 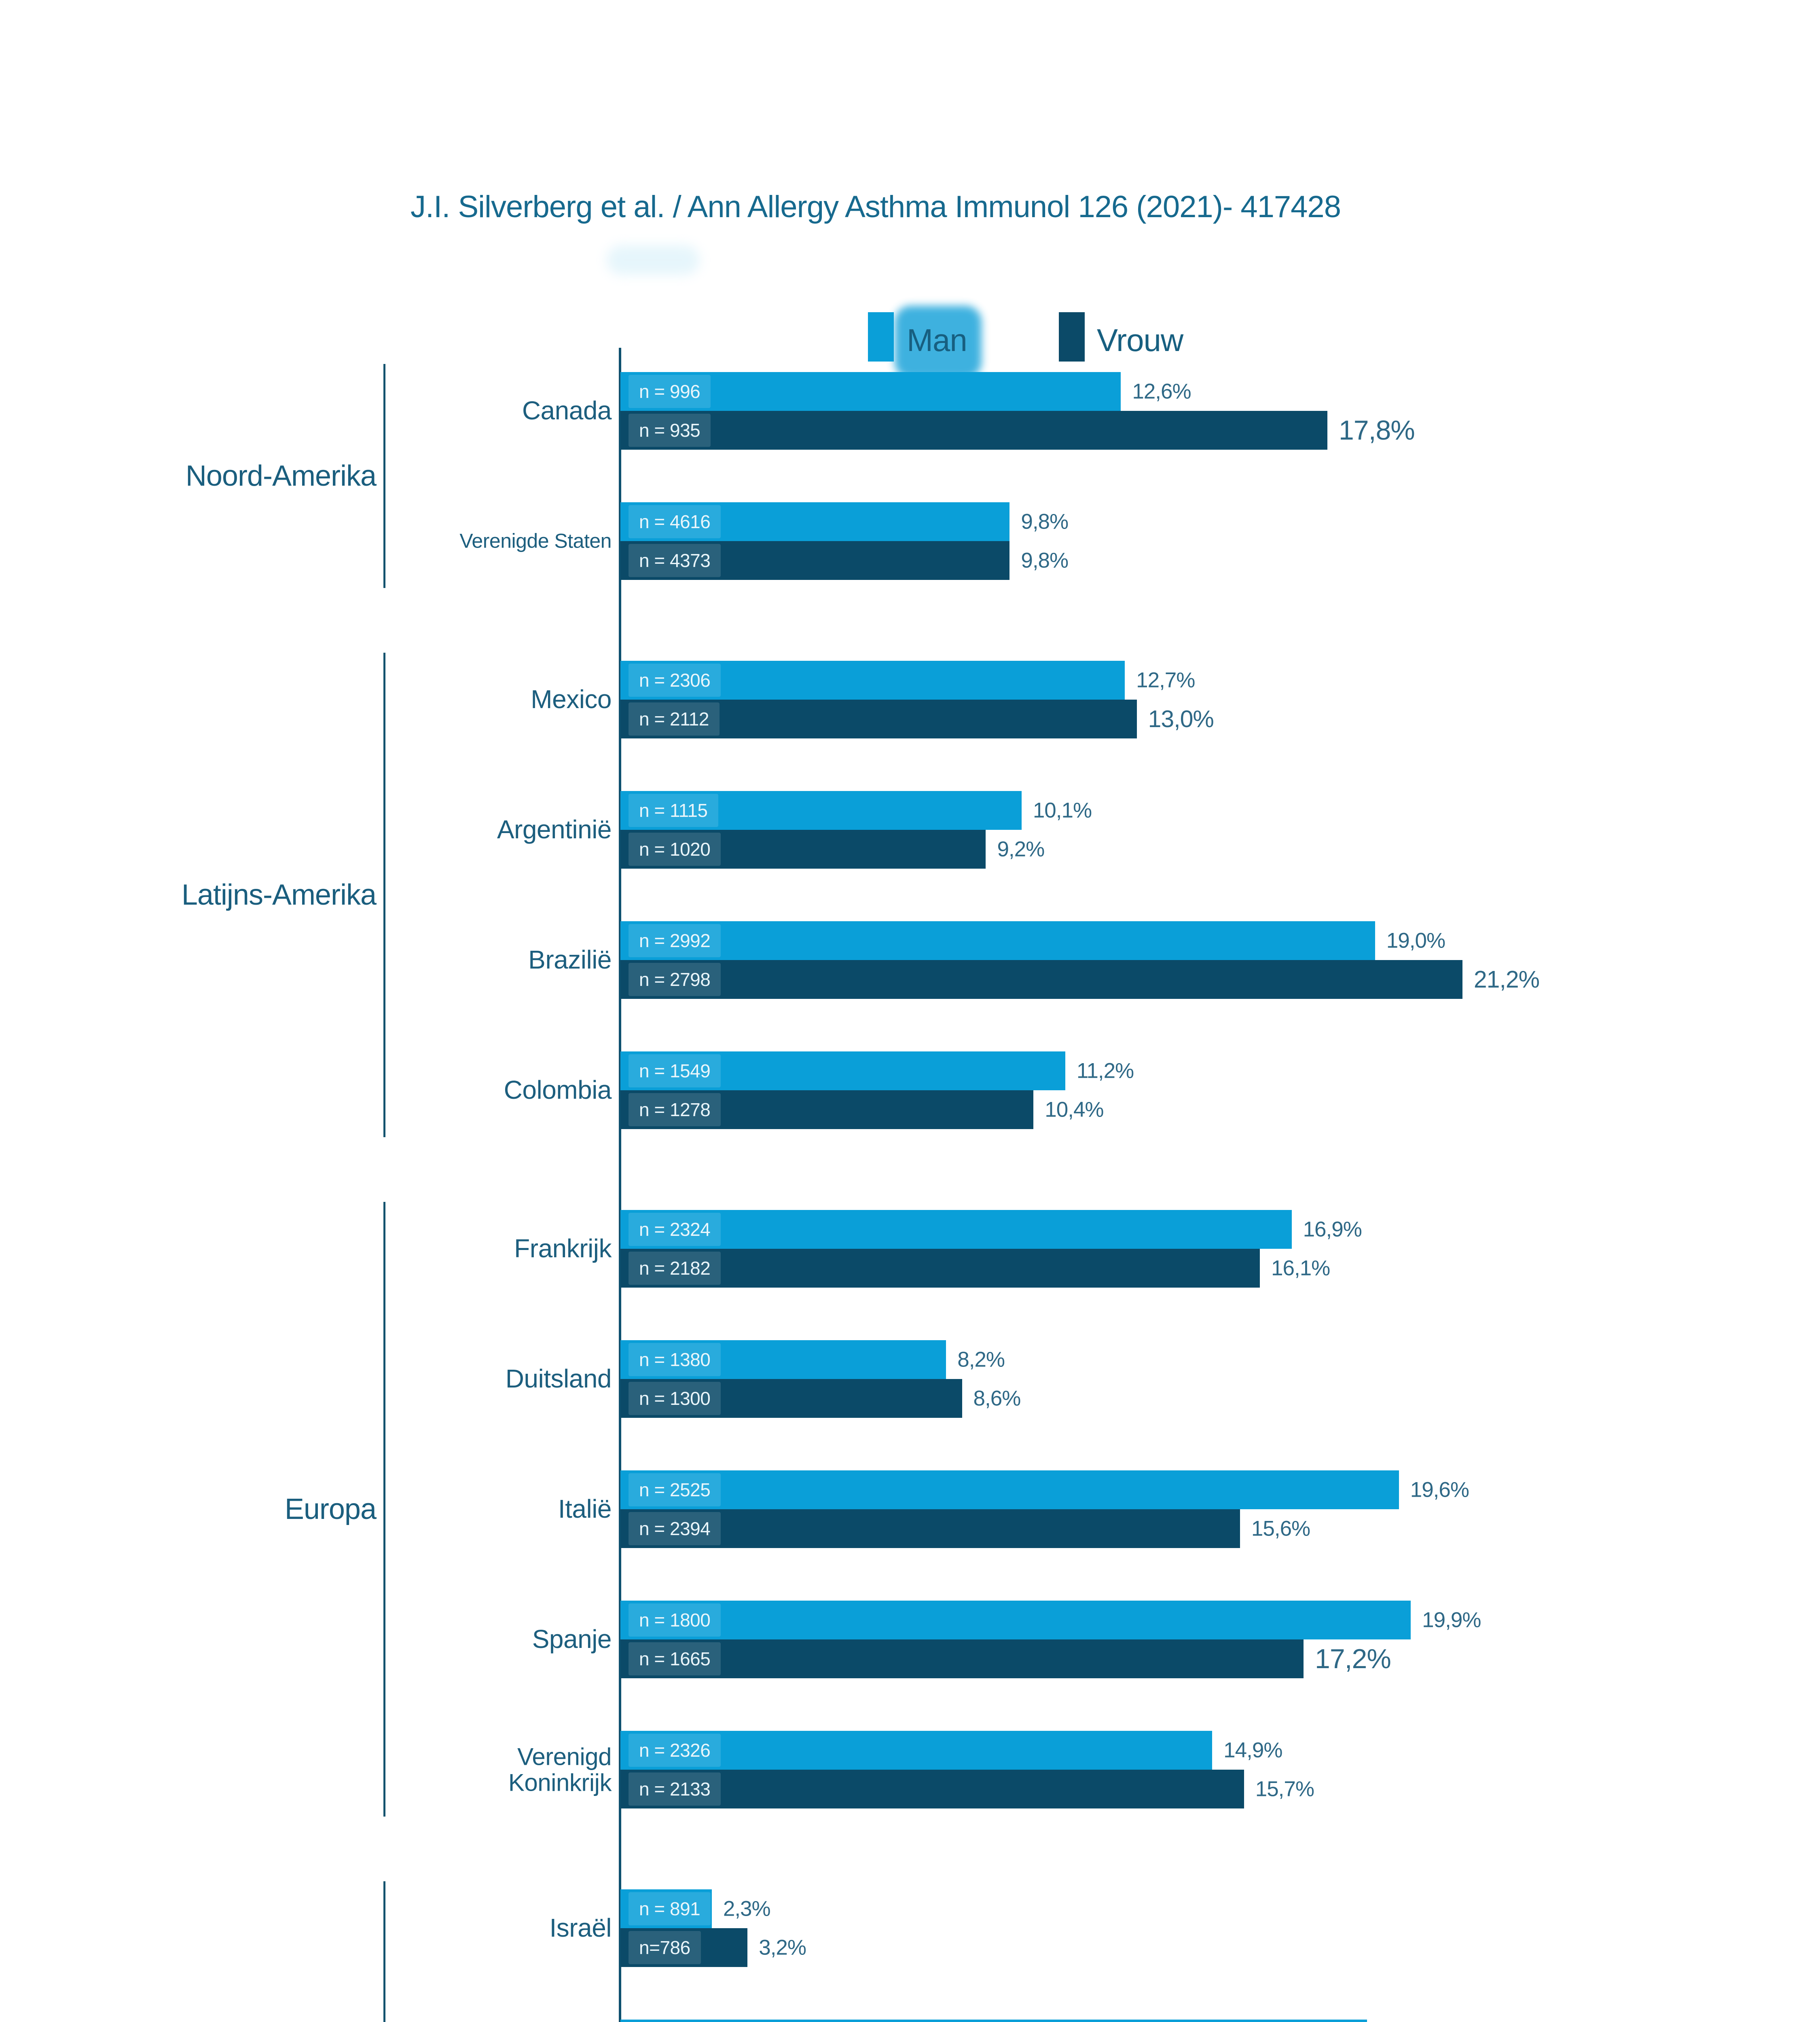 What do you see at coordinates (675, 979) in the screenshot?
I see `n-label-vrouw-brazilie: n = 2798` at bounding box center [675, 979].